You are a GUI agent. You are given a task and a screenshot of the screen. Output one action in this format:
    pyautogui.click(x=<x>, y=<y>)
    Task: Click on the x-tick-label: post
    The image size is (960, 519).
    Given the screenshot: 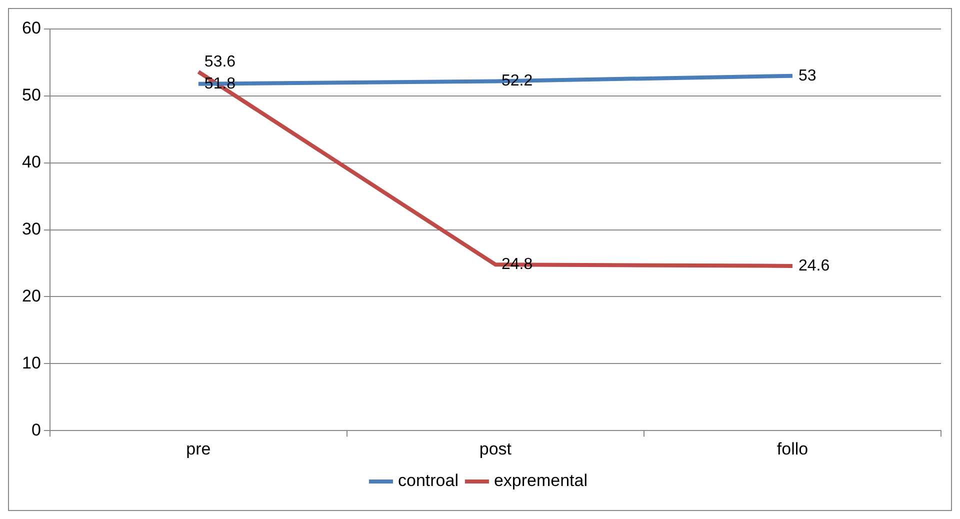 What is the action you would take?
    pyautogui.click(x=495, y=448)
    